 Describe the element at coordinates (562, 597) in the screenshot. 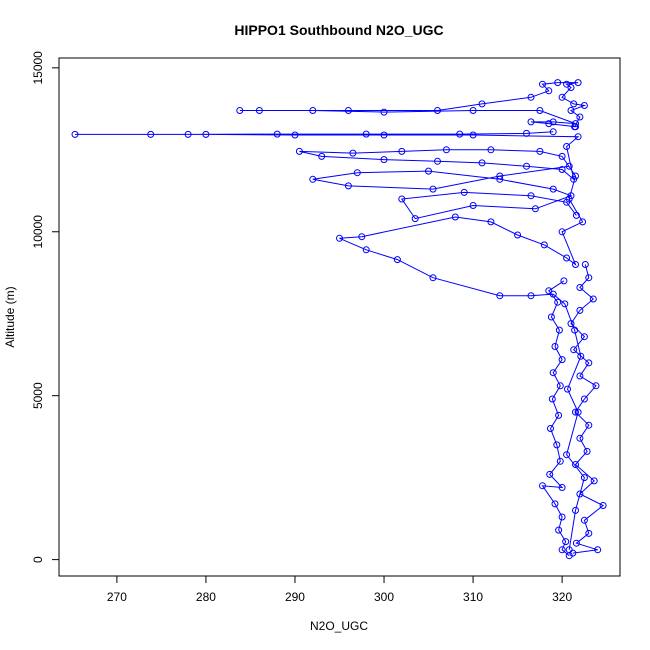

I see `x-tick-label: 320` at that location.